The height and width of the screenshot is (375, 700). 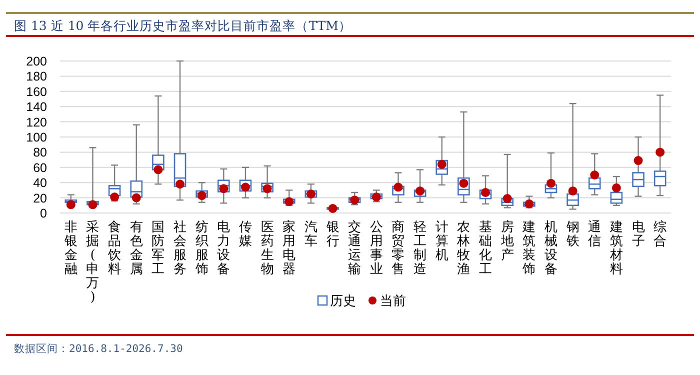 What do you see at coordinates (572, 234) in the screenshot?
I see `x-tick-label: 钢铁` at bounding box center [572, 234].